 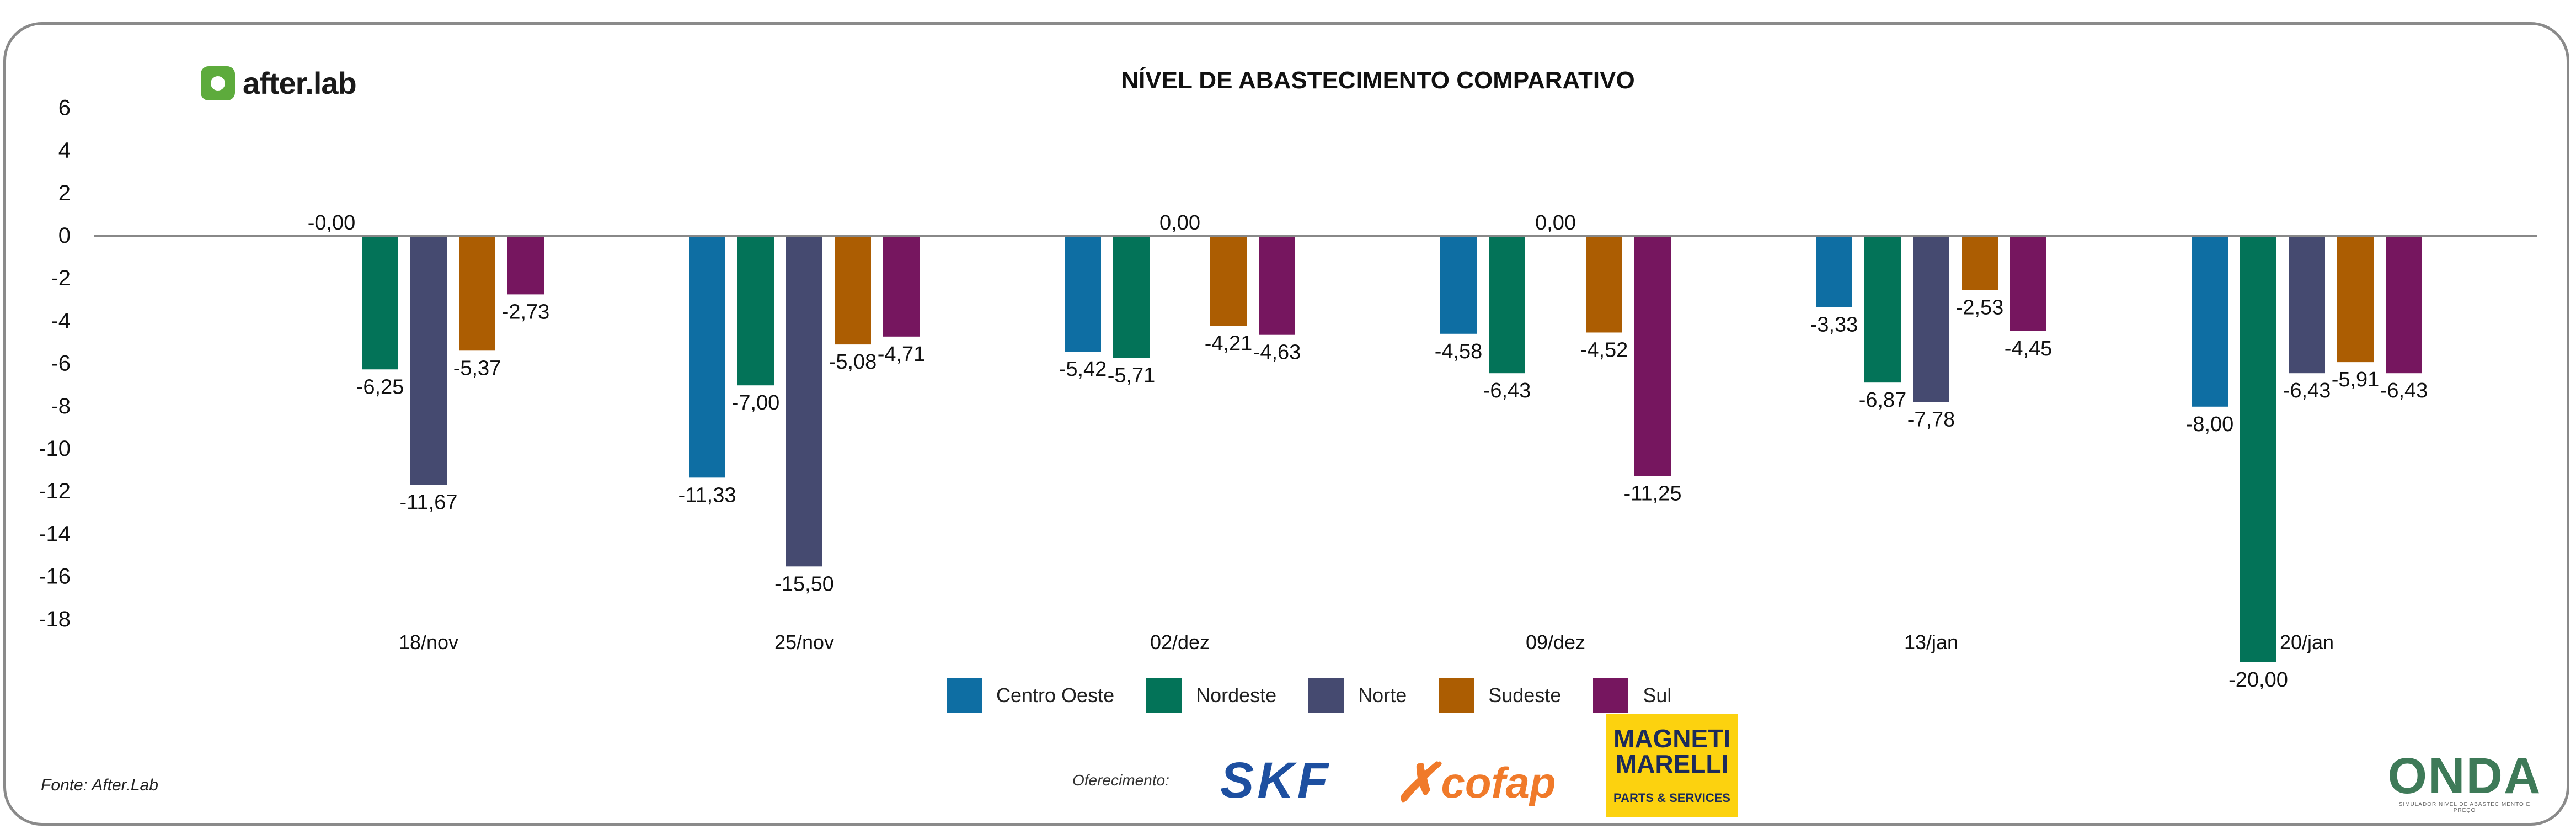 I want to click on data-label: -4,21, so click(x=1229, y=344).